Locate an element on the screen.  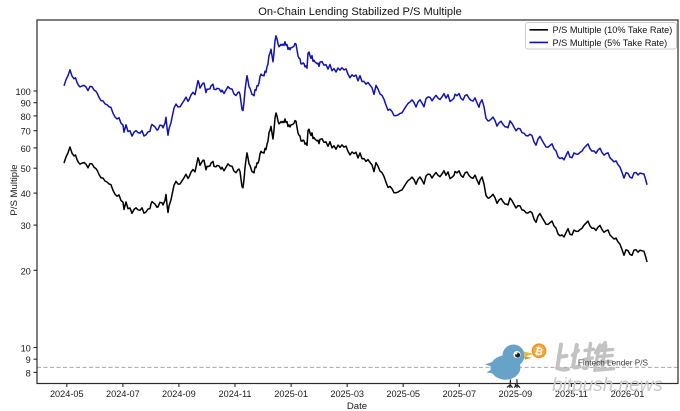
svg-text: 60 is located at coordinates (26, 149).